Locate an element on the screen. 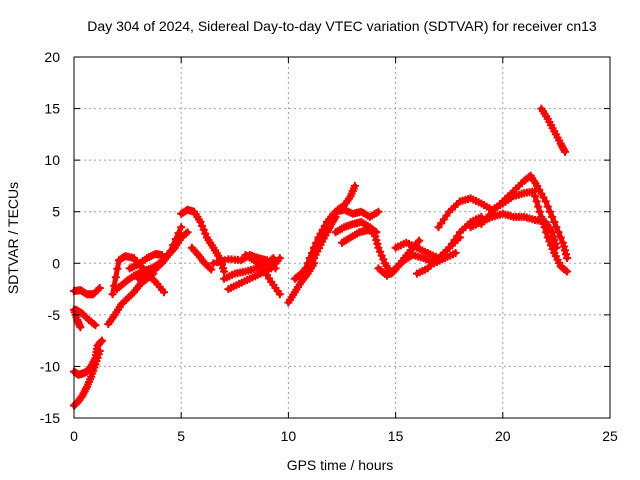 The height and width of the screenshot is (480, 640). x-tick-label: 20 is located at coordinates (503, 436).